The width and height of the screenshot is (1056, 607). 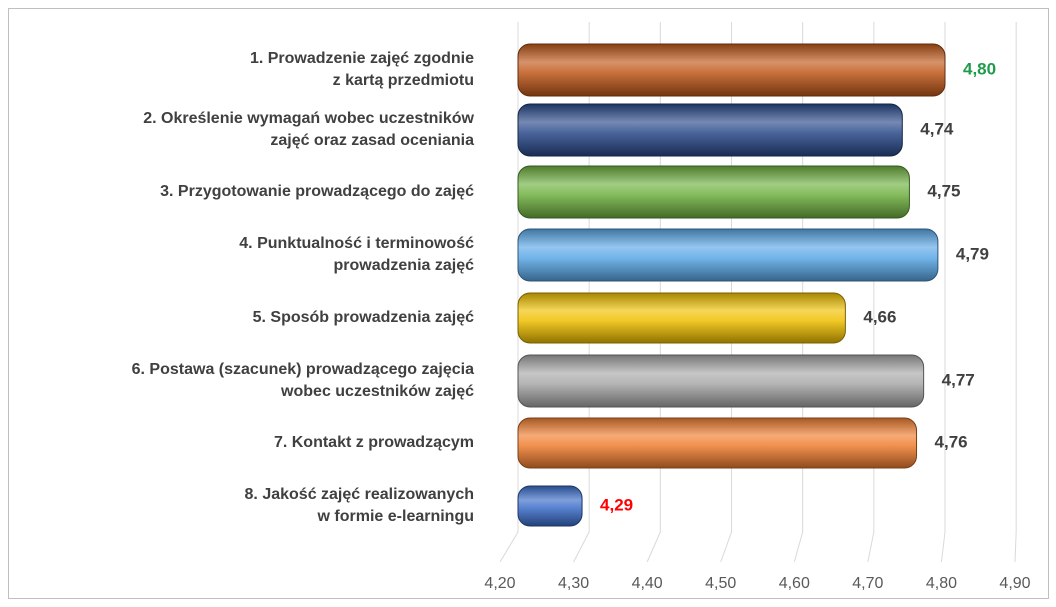 What do you see at coordinates (958, 379) in the screenshot?
I see `value-label: 4,77` at bounding box center [958, 379].